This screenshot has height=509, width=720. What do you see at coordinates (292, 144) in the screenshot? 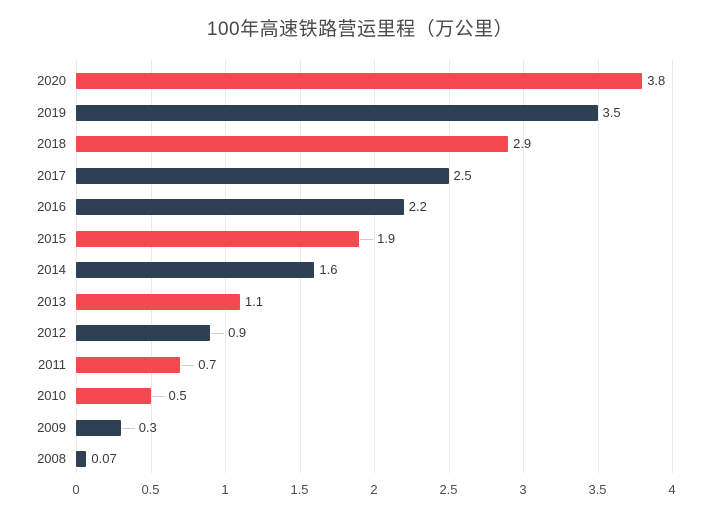
I see `bar-2018` at bounding box center [292, 144].